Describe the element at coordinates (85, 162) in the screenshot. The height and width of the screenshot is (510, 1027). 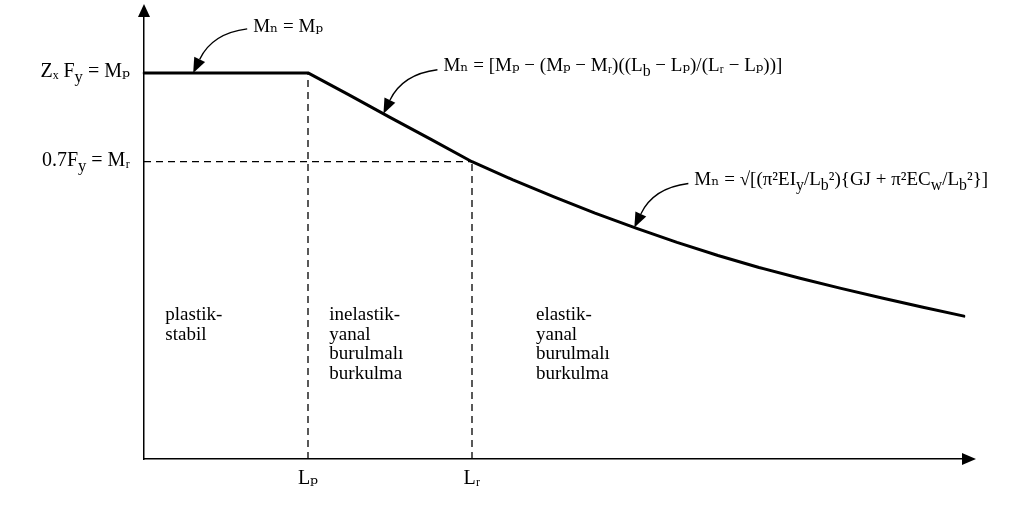
I see `ref-line-label: 0.7F$_{y}$ = Mᵣ` at that location.